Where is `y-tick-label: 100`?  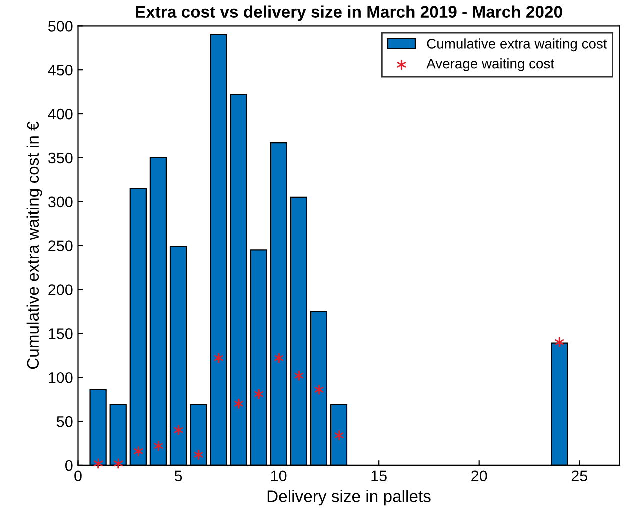
y-tick-label: 100 is located at coordinates (61, 378).